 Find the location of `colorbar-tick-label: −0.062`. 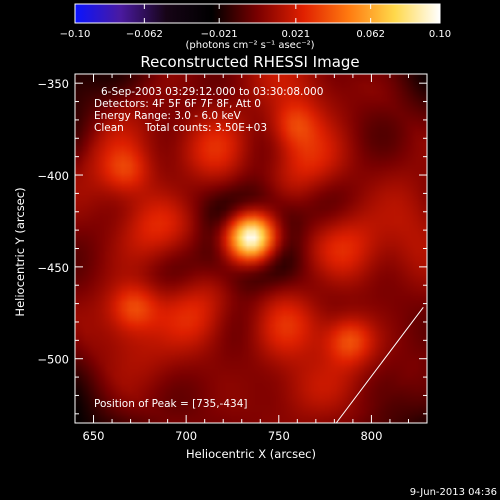

colorbar-tick-label: −0.062 is located at coordinates (144, 34).